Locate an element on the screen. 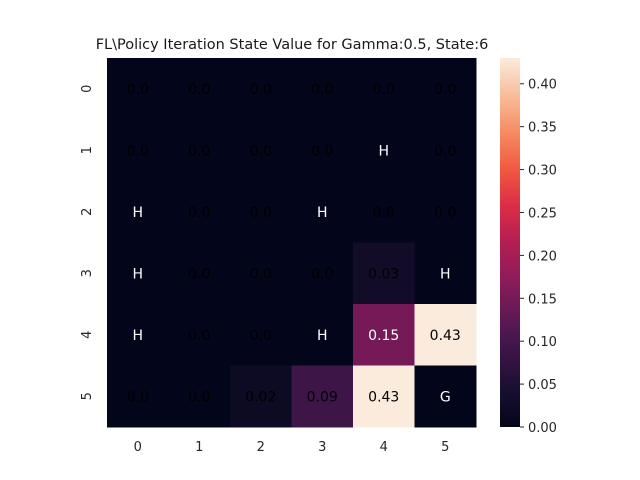 The width and height of the screenshot is (640, 480). heatmap-annotation-r2-c5: 0.0 is located at coordinates (445, 213).